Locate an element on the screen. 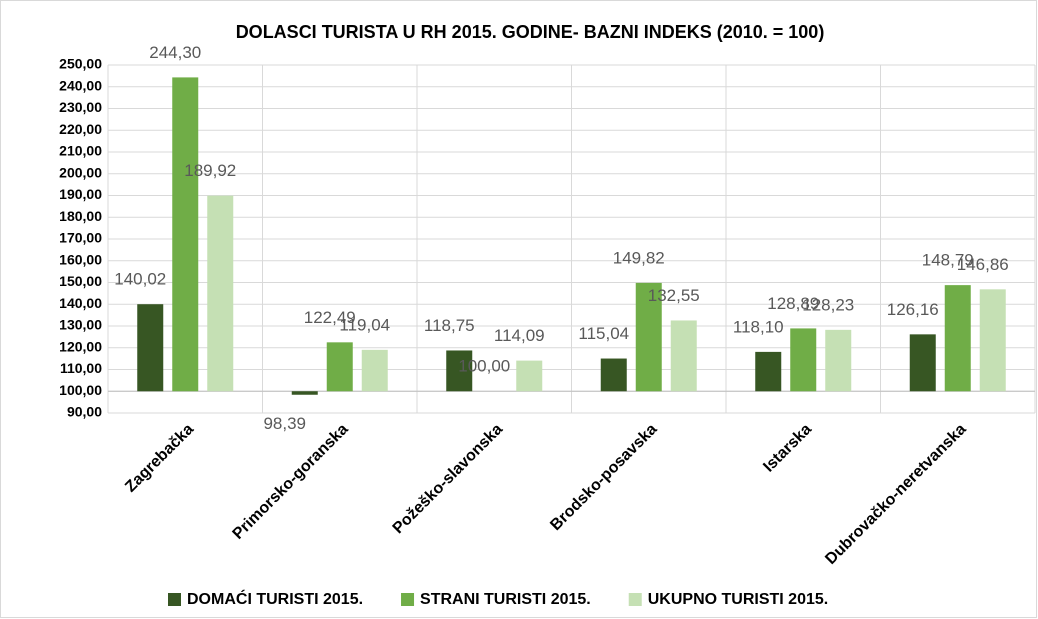 Image resolution: width=1038 pixels, height=619 pixels. y-tick-label: 130,00 is located at coordinates (80, 325).